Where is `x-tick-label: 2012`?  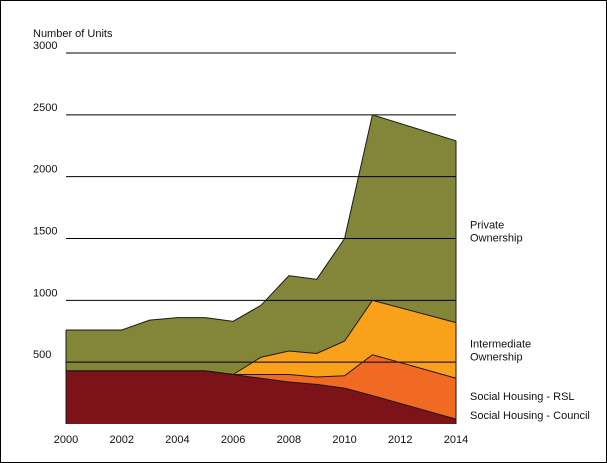 x-tick-label: 2012 is located at coordinates (400, 440).